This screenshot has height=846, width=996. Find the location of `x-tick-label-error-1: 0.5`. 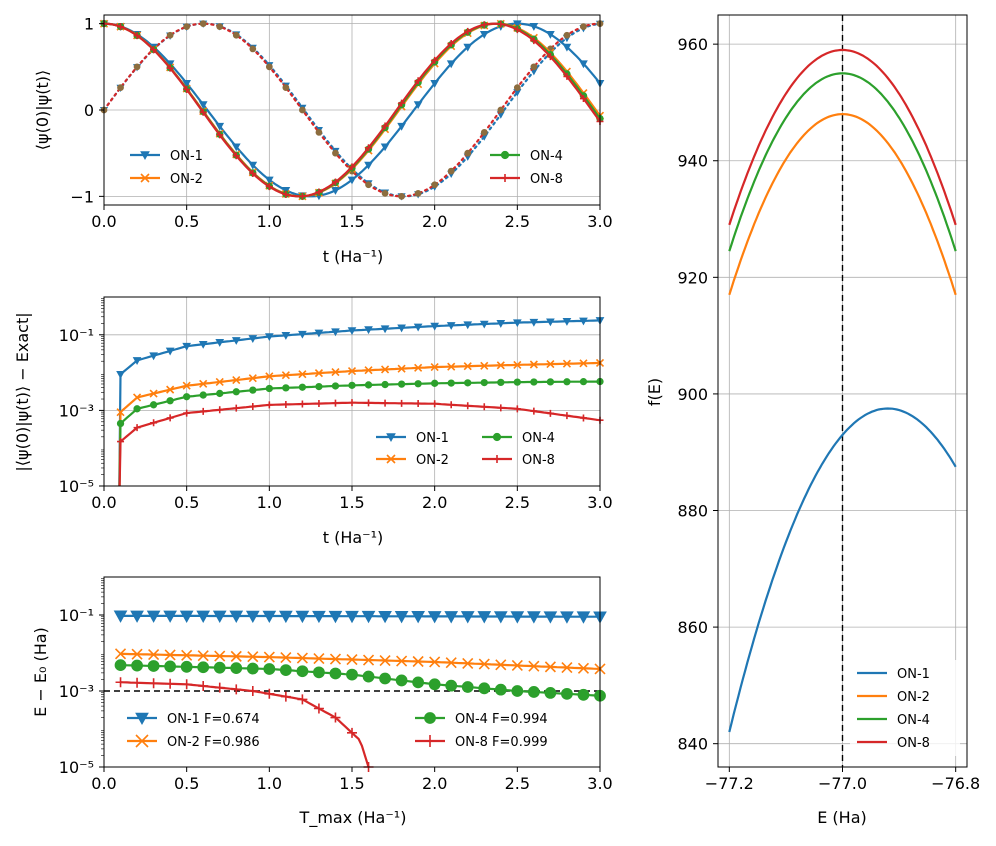

x-tick-label-error-1: 0.5 is located at coordinates (186, 502).